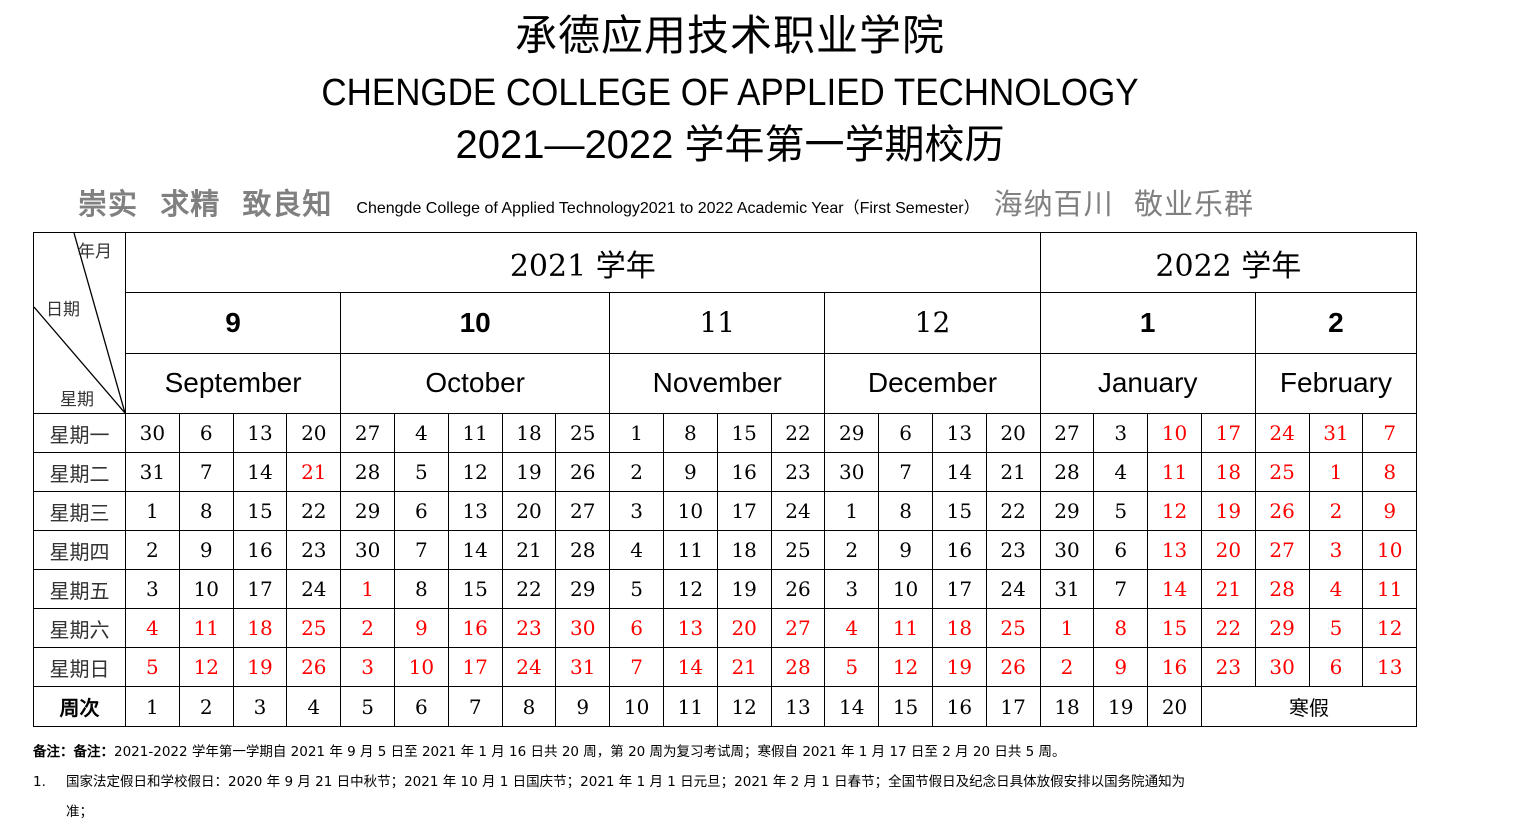 This screenshot has width=1528, height=827. What do you see at coordinates (636, 706) in the screenshot?
I see `week-number-cell: 10` at bounding box center [636, 706].